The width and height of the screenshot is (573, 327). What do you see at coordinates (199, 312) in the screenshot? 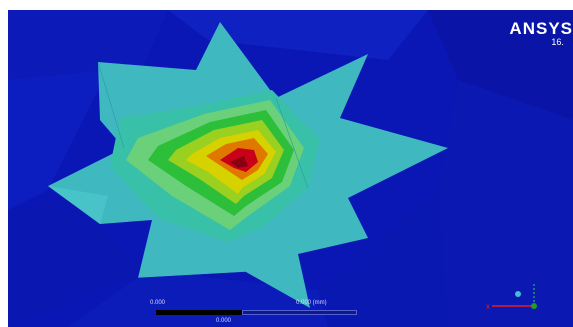
I see `scale-bar-dark-segment` at bounding box center [199, 312].